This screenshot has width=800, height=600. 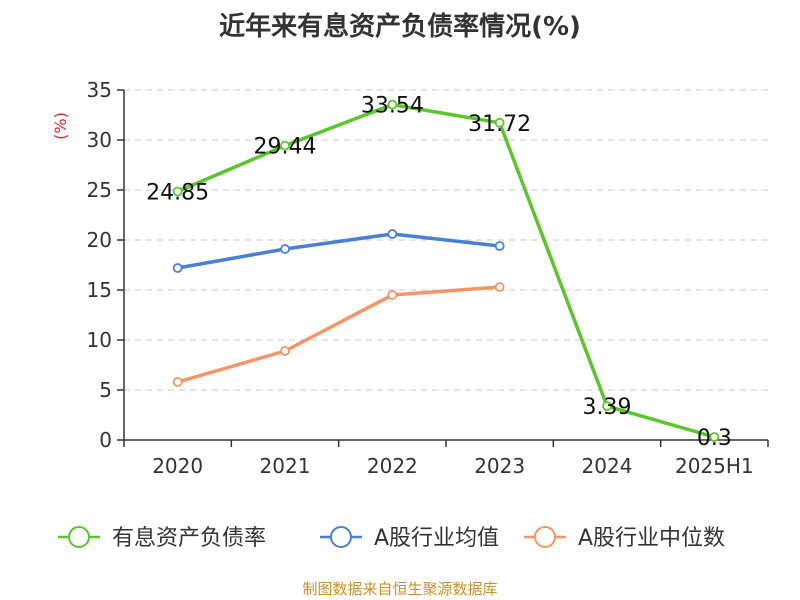 What do you see at coordinates (499, 466) in the screenshot?
I see `x-tick-label: 2023` at bounding box center [499, 466].